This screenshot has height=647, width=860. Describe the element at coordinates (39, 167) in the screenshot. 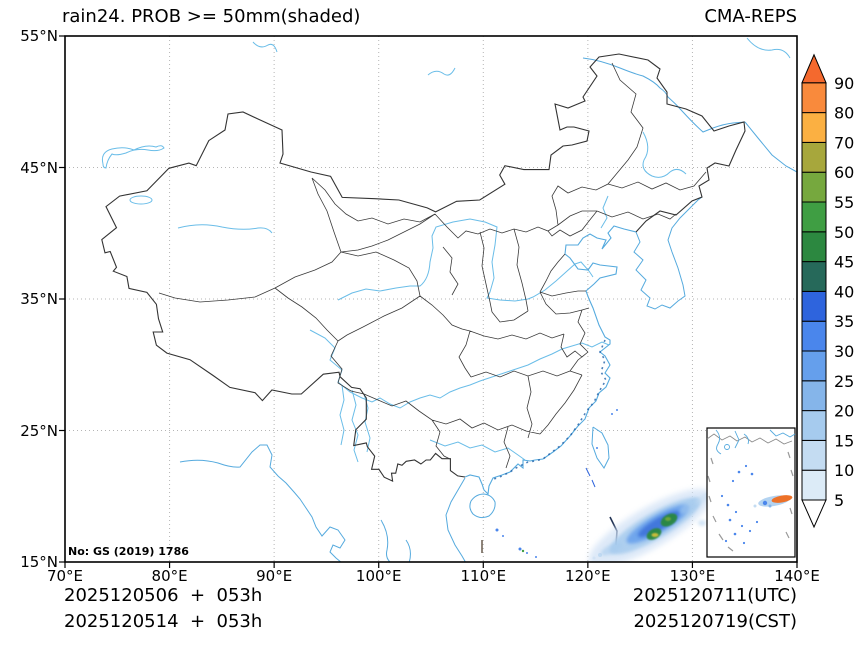

I see `lat-tick-label: 45°N` at that location.